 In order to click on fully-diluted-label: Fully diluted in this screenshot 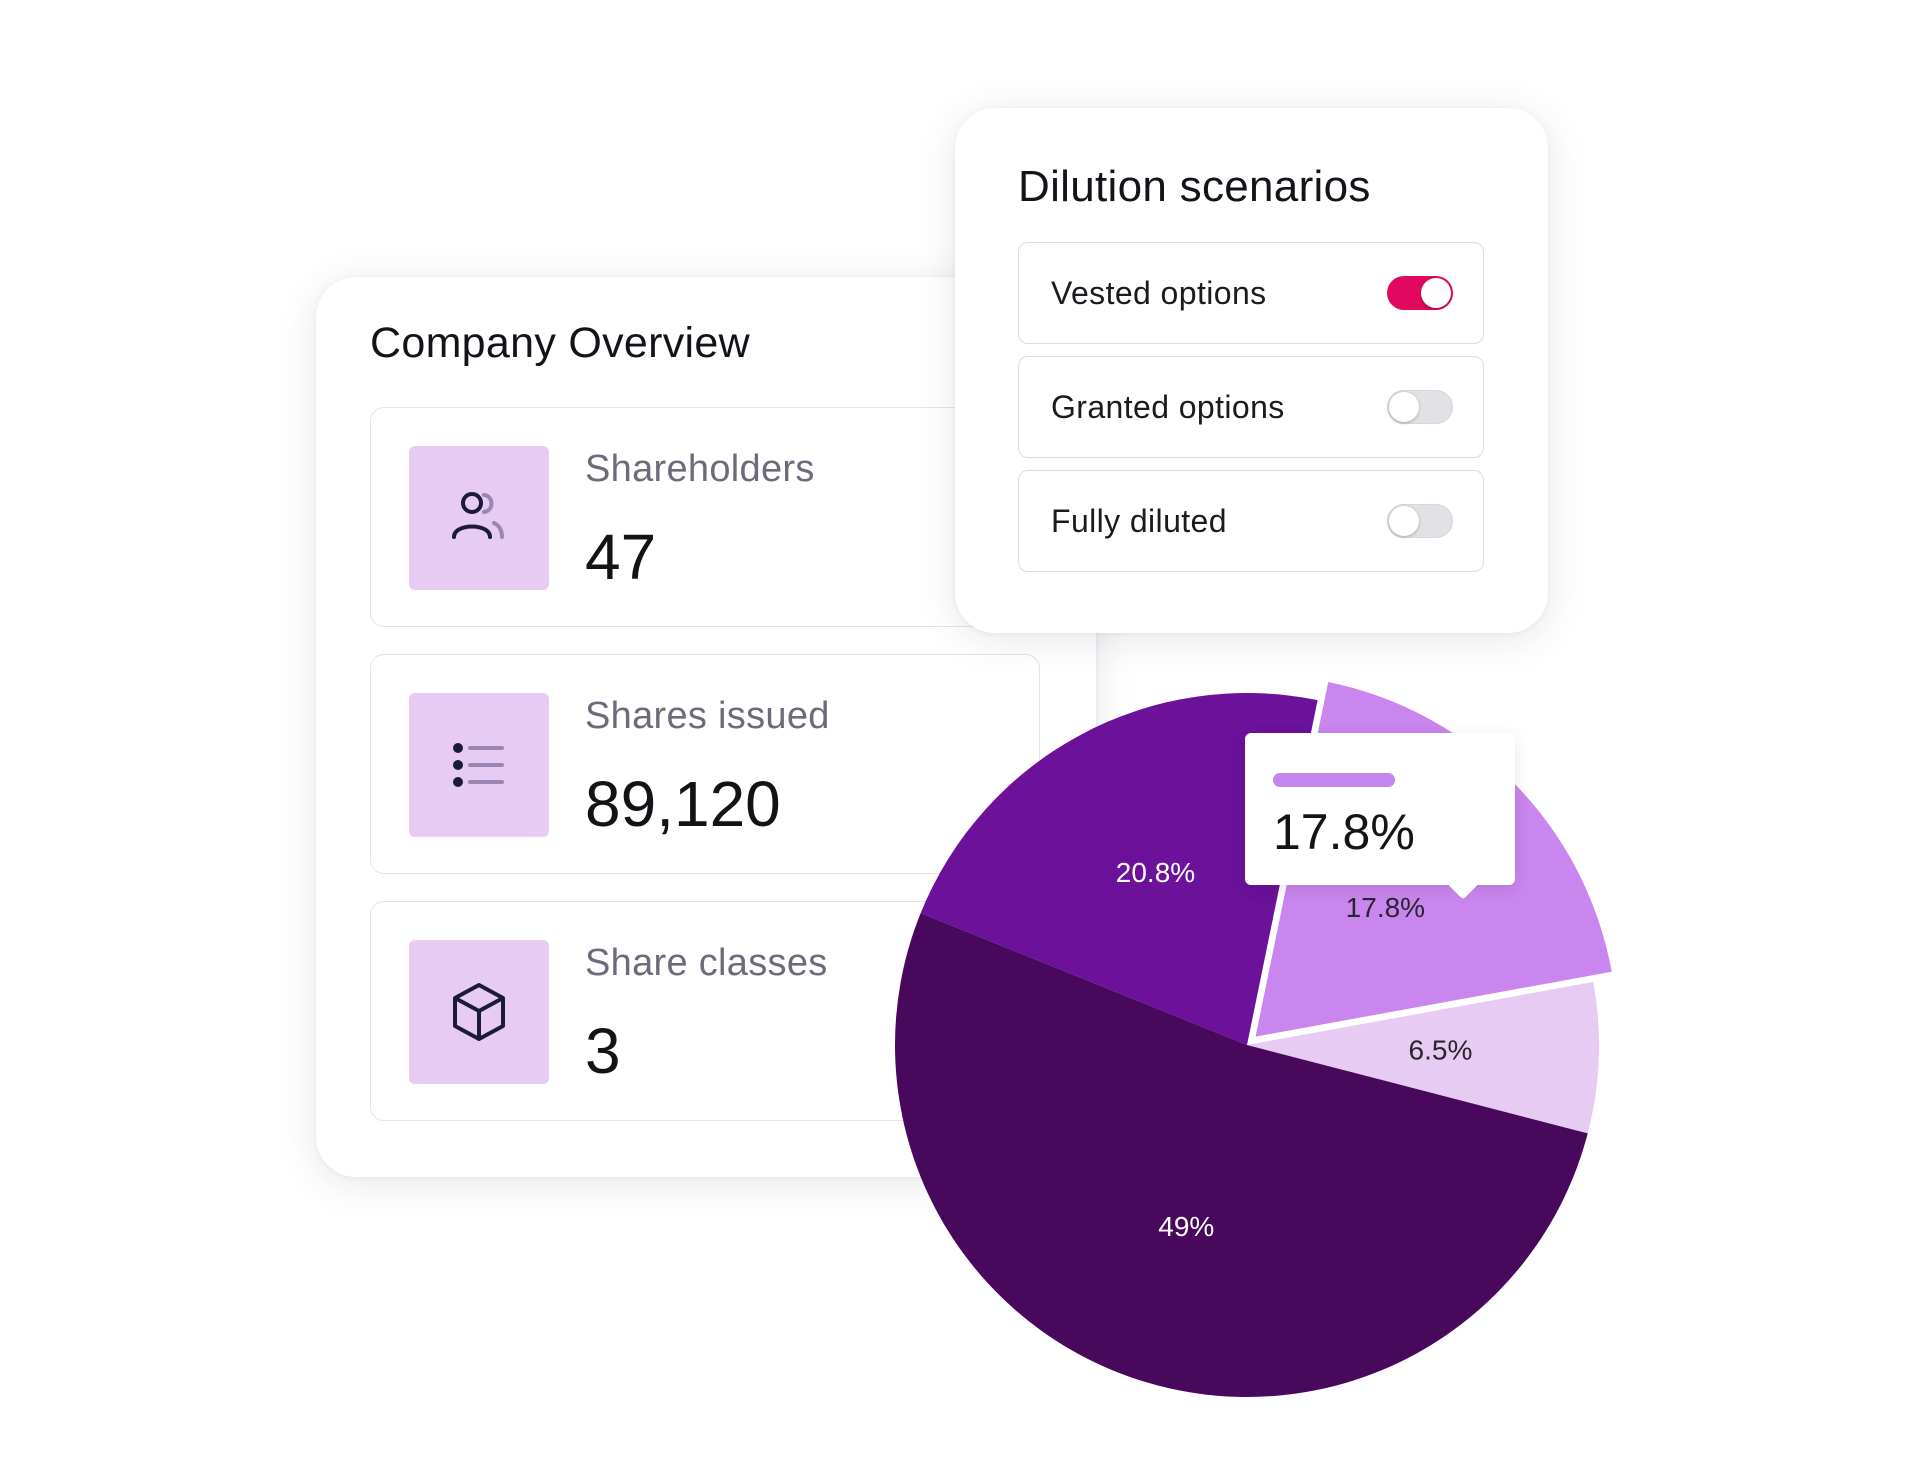, I will do `click(1139, 521)`.